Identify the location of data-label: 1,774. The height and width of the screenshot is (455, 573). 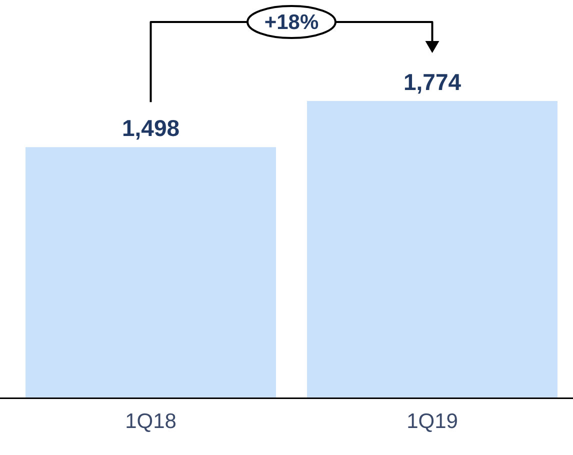
(432, 81).